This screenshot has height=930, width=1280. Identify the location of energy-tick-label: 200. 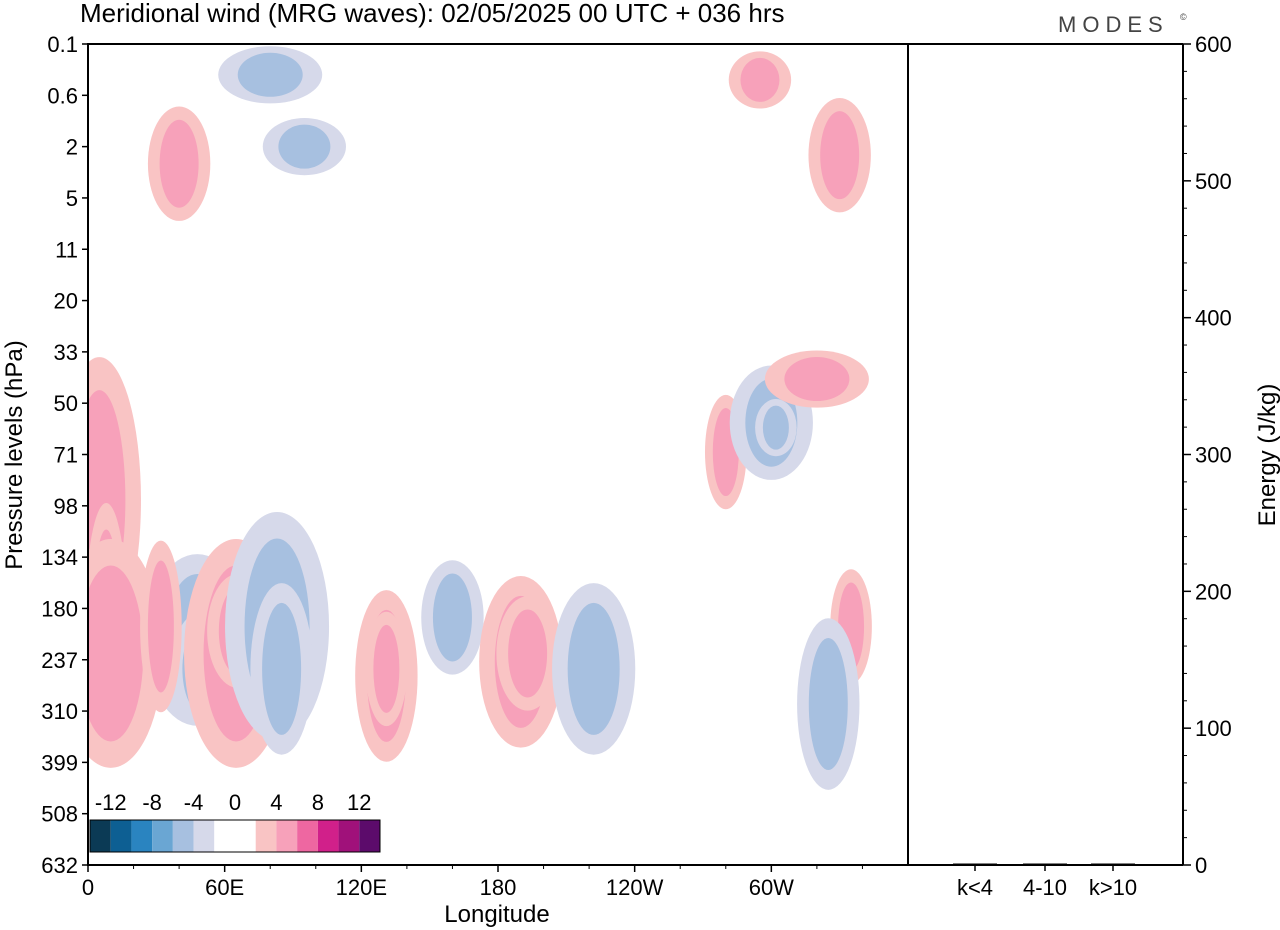
(1213, 591).